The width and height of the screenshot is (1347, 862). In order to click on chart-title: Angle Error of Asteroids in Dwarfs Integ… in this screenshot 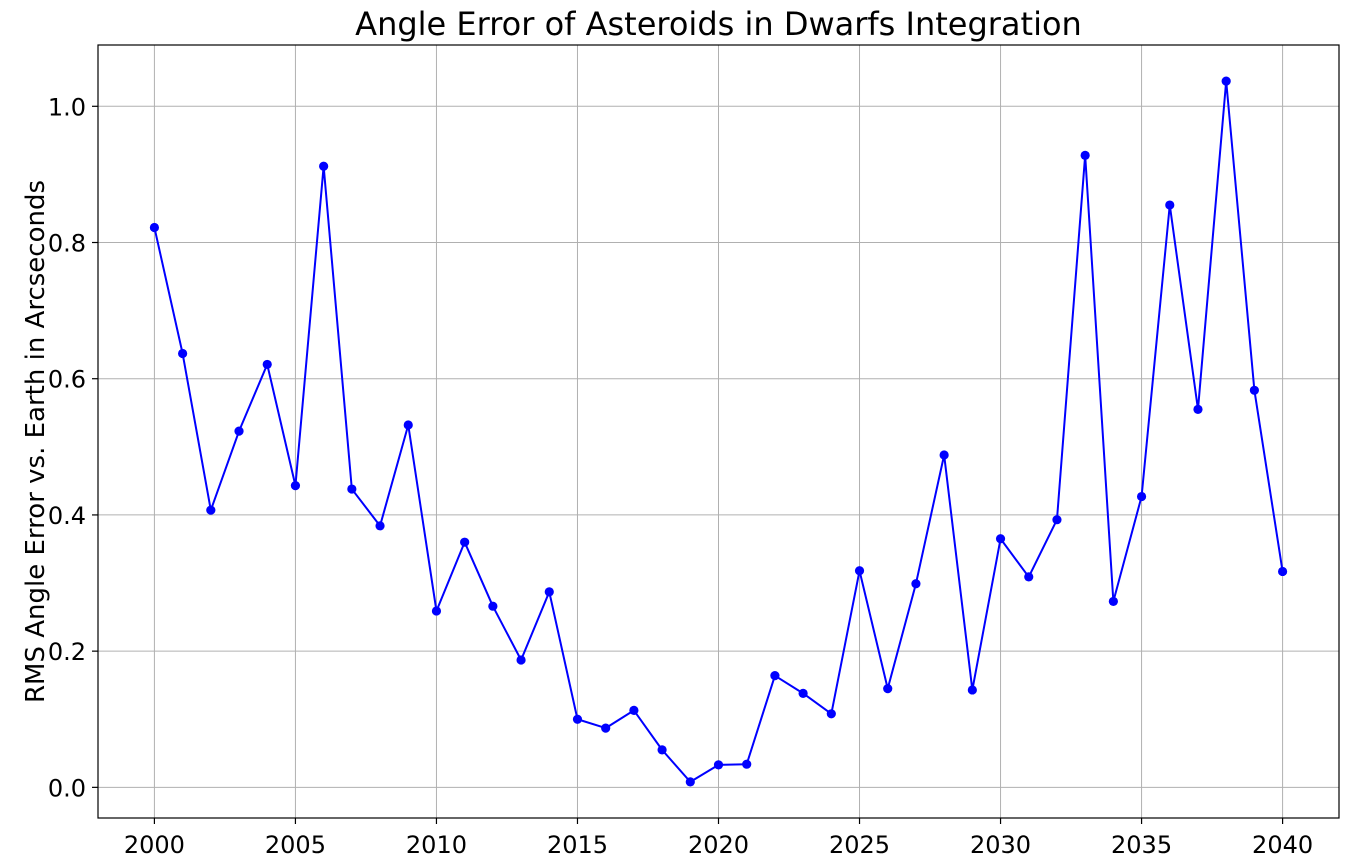, I will do `click(718, 24)`.